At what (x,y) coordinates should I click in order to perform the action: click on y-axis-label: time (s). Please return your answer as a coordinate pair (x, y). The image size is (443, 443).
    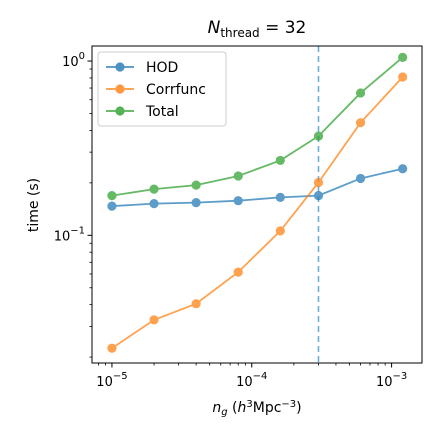
    Looking at the image, I should click on (34, 205).